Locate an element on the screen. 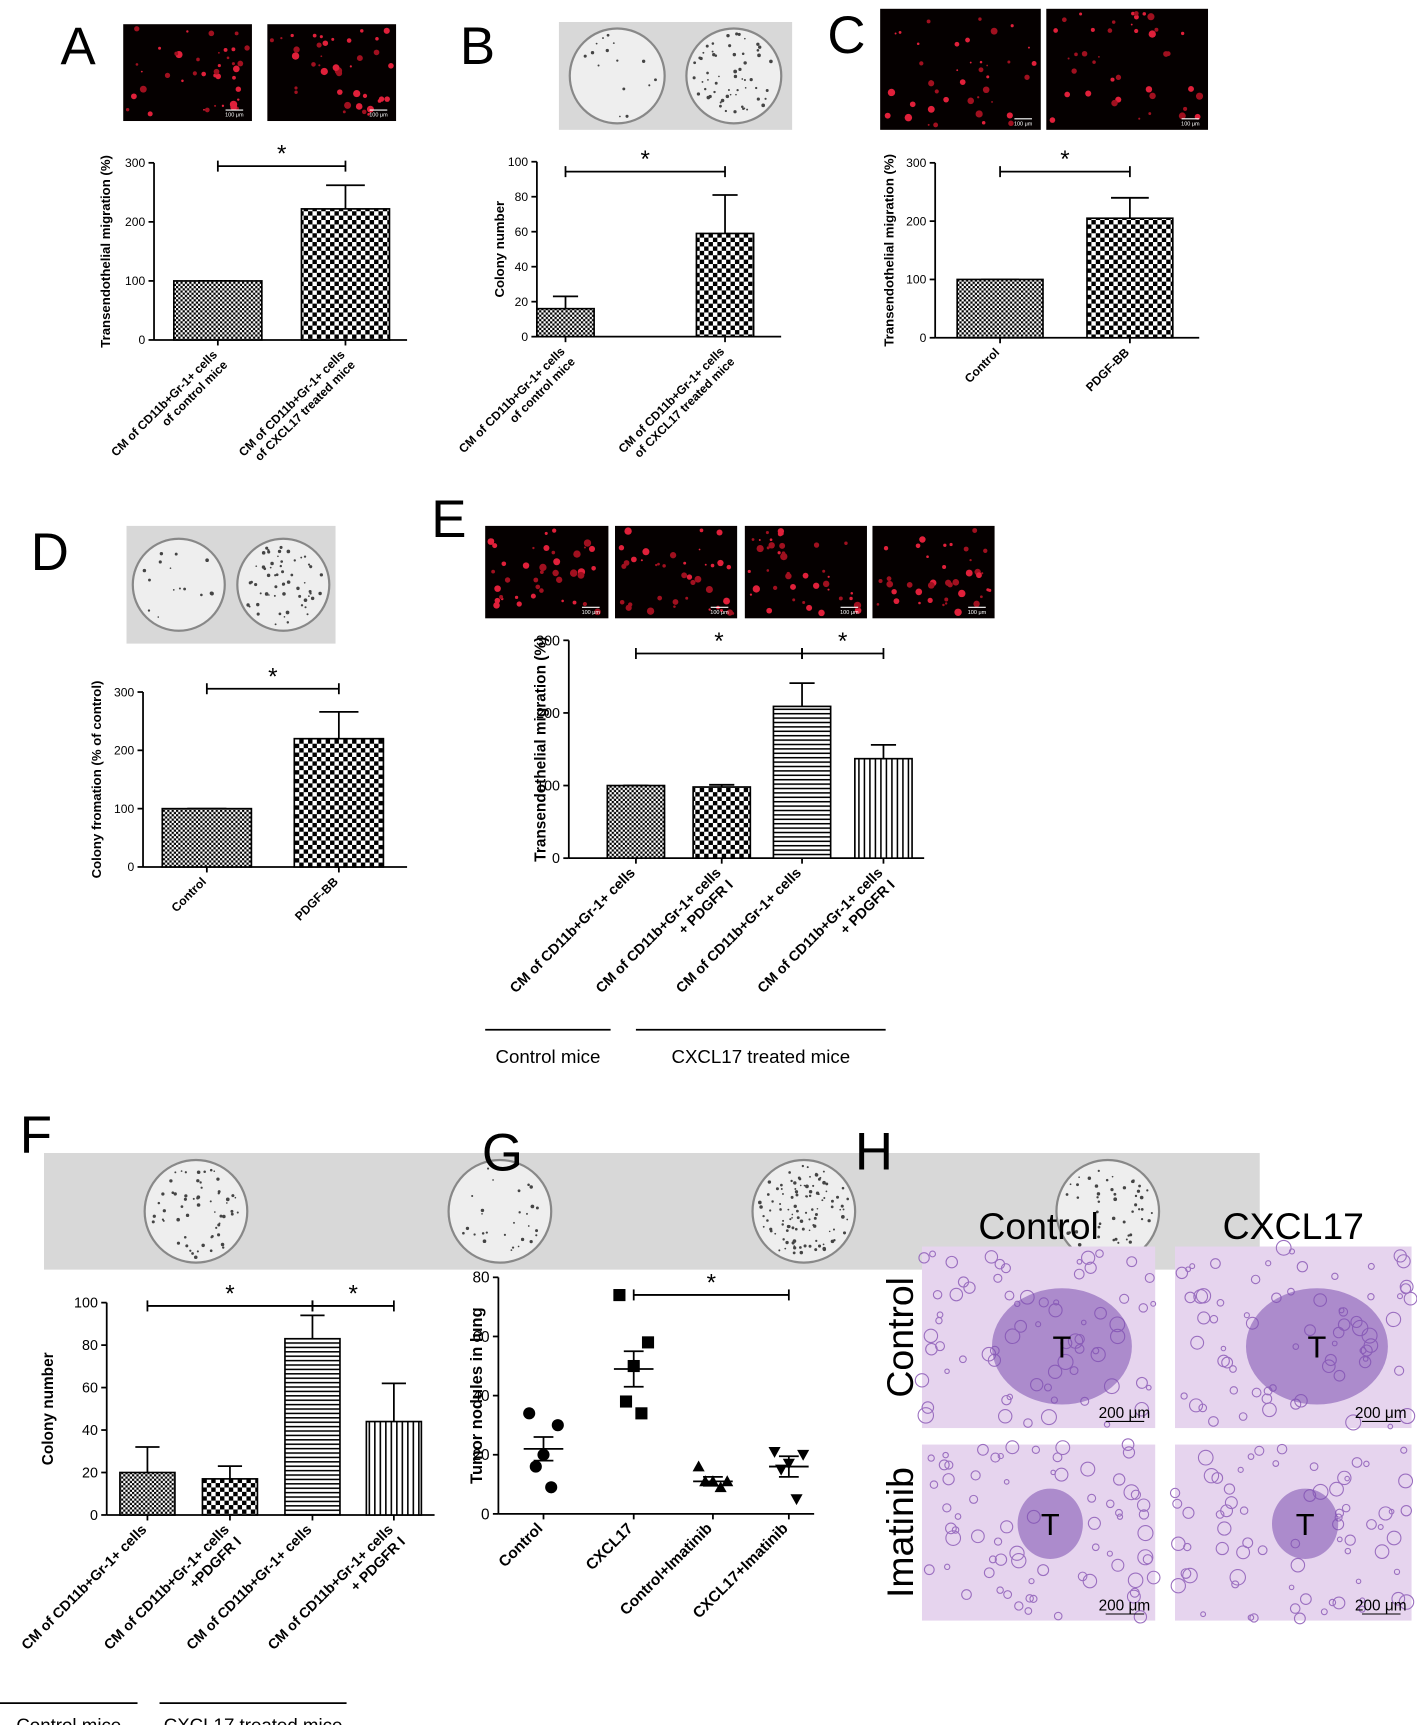 This screenshot has height=1725, width=1417. y-tick-label: 0 is located at coordinates (485, 1514).